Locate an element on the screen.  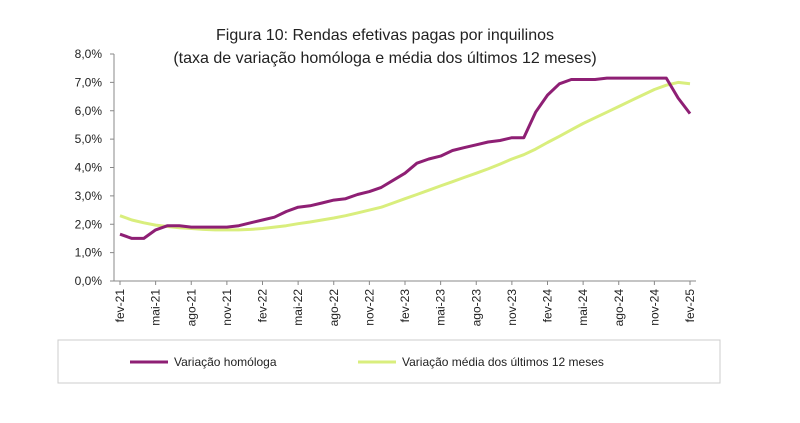
y-tick-label: 6,0% is located at coordinates (89, 111).